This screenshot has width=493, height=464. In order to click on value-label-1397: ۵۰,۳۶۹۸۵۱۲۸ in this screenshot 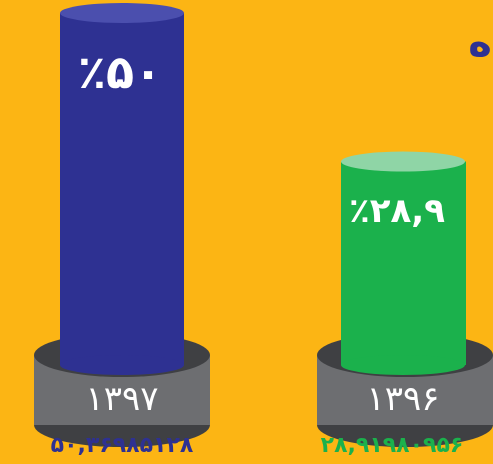, I will do `click(122, 445)`.